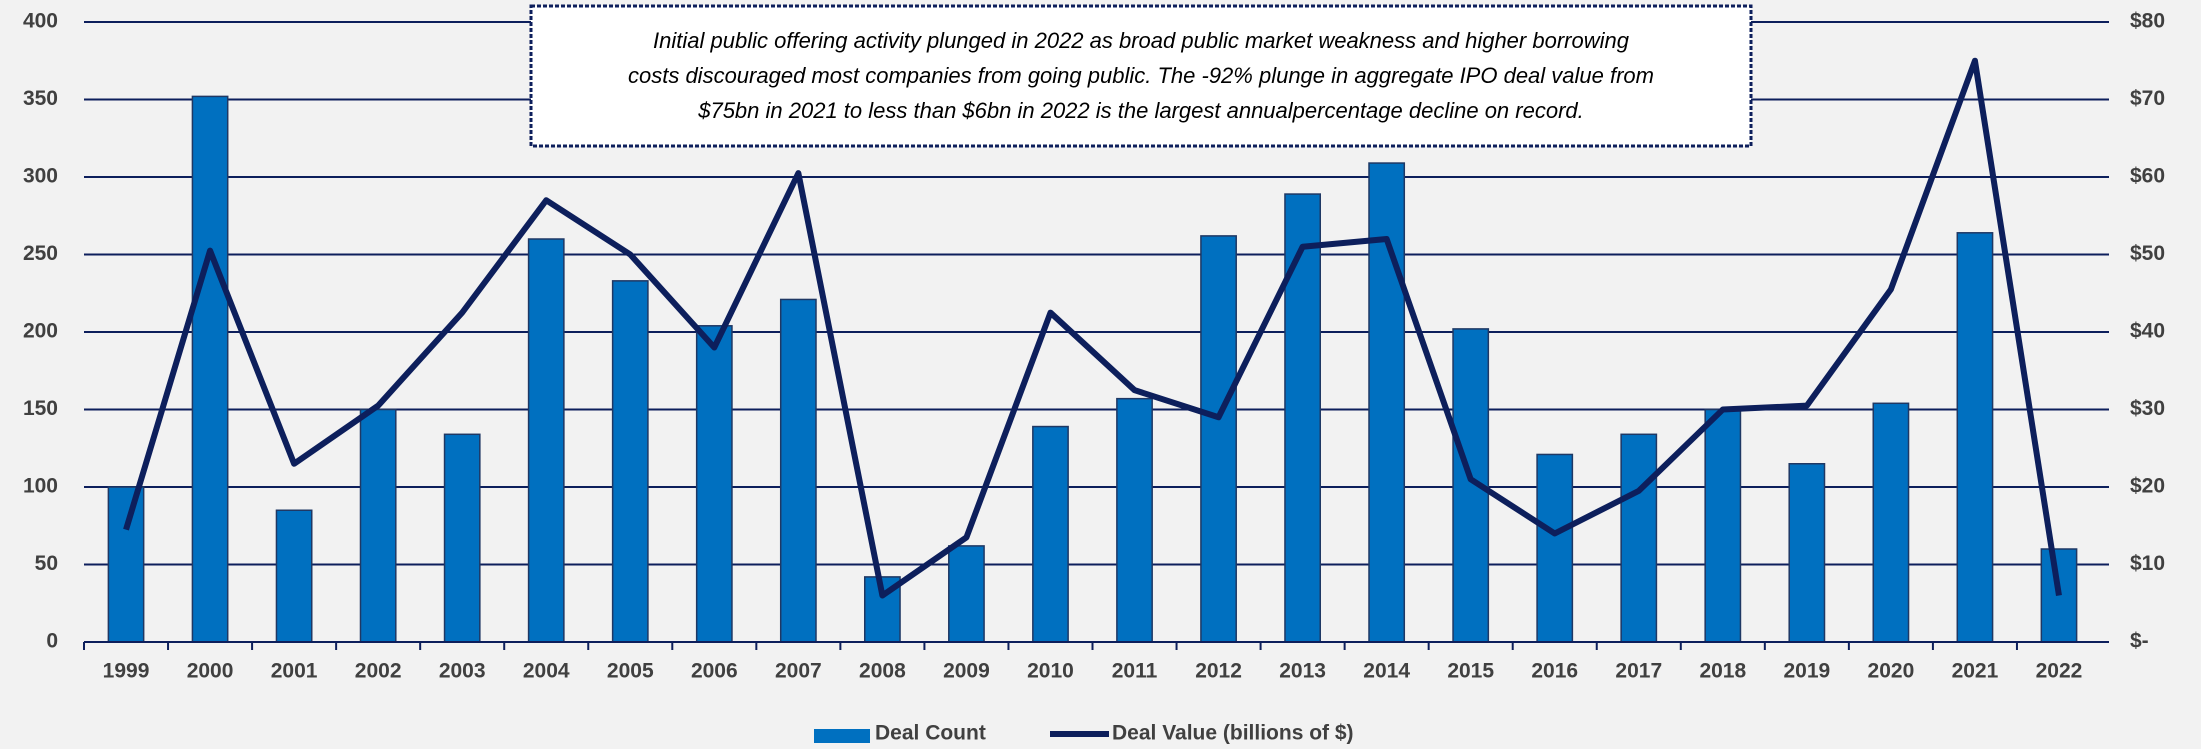 The height and width of the screenshot is (749, 2201). What do you see at coordinates (546, 671) in the screenshot?
I see `x-tick-label: 2004` at bounding box center [546, 671].